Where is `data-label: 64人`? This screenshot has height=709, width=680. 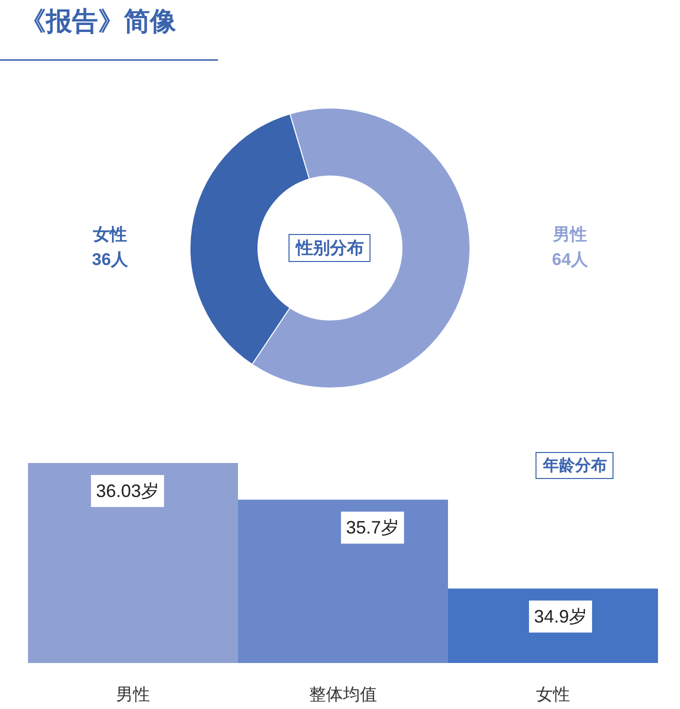
data-label: 64人 is located at coordinates (570, 259).